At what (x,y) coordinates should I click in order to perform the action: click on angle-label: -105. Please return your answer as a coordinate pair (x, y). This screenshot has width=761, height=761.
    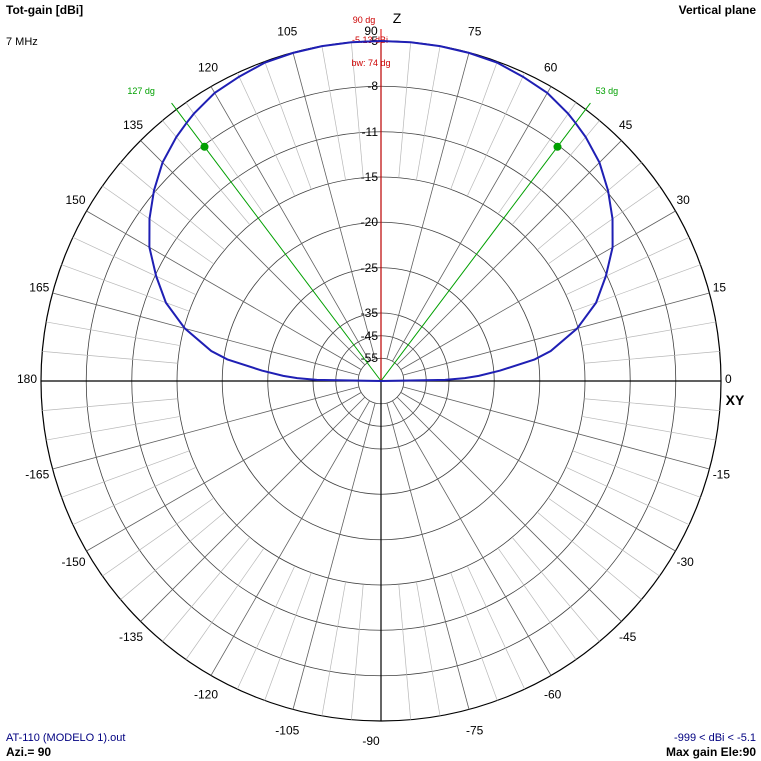
    Looking at the image, I should click on (287, 731).